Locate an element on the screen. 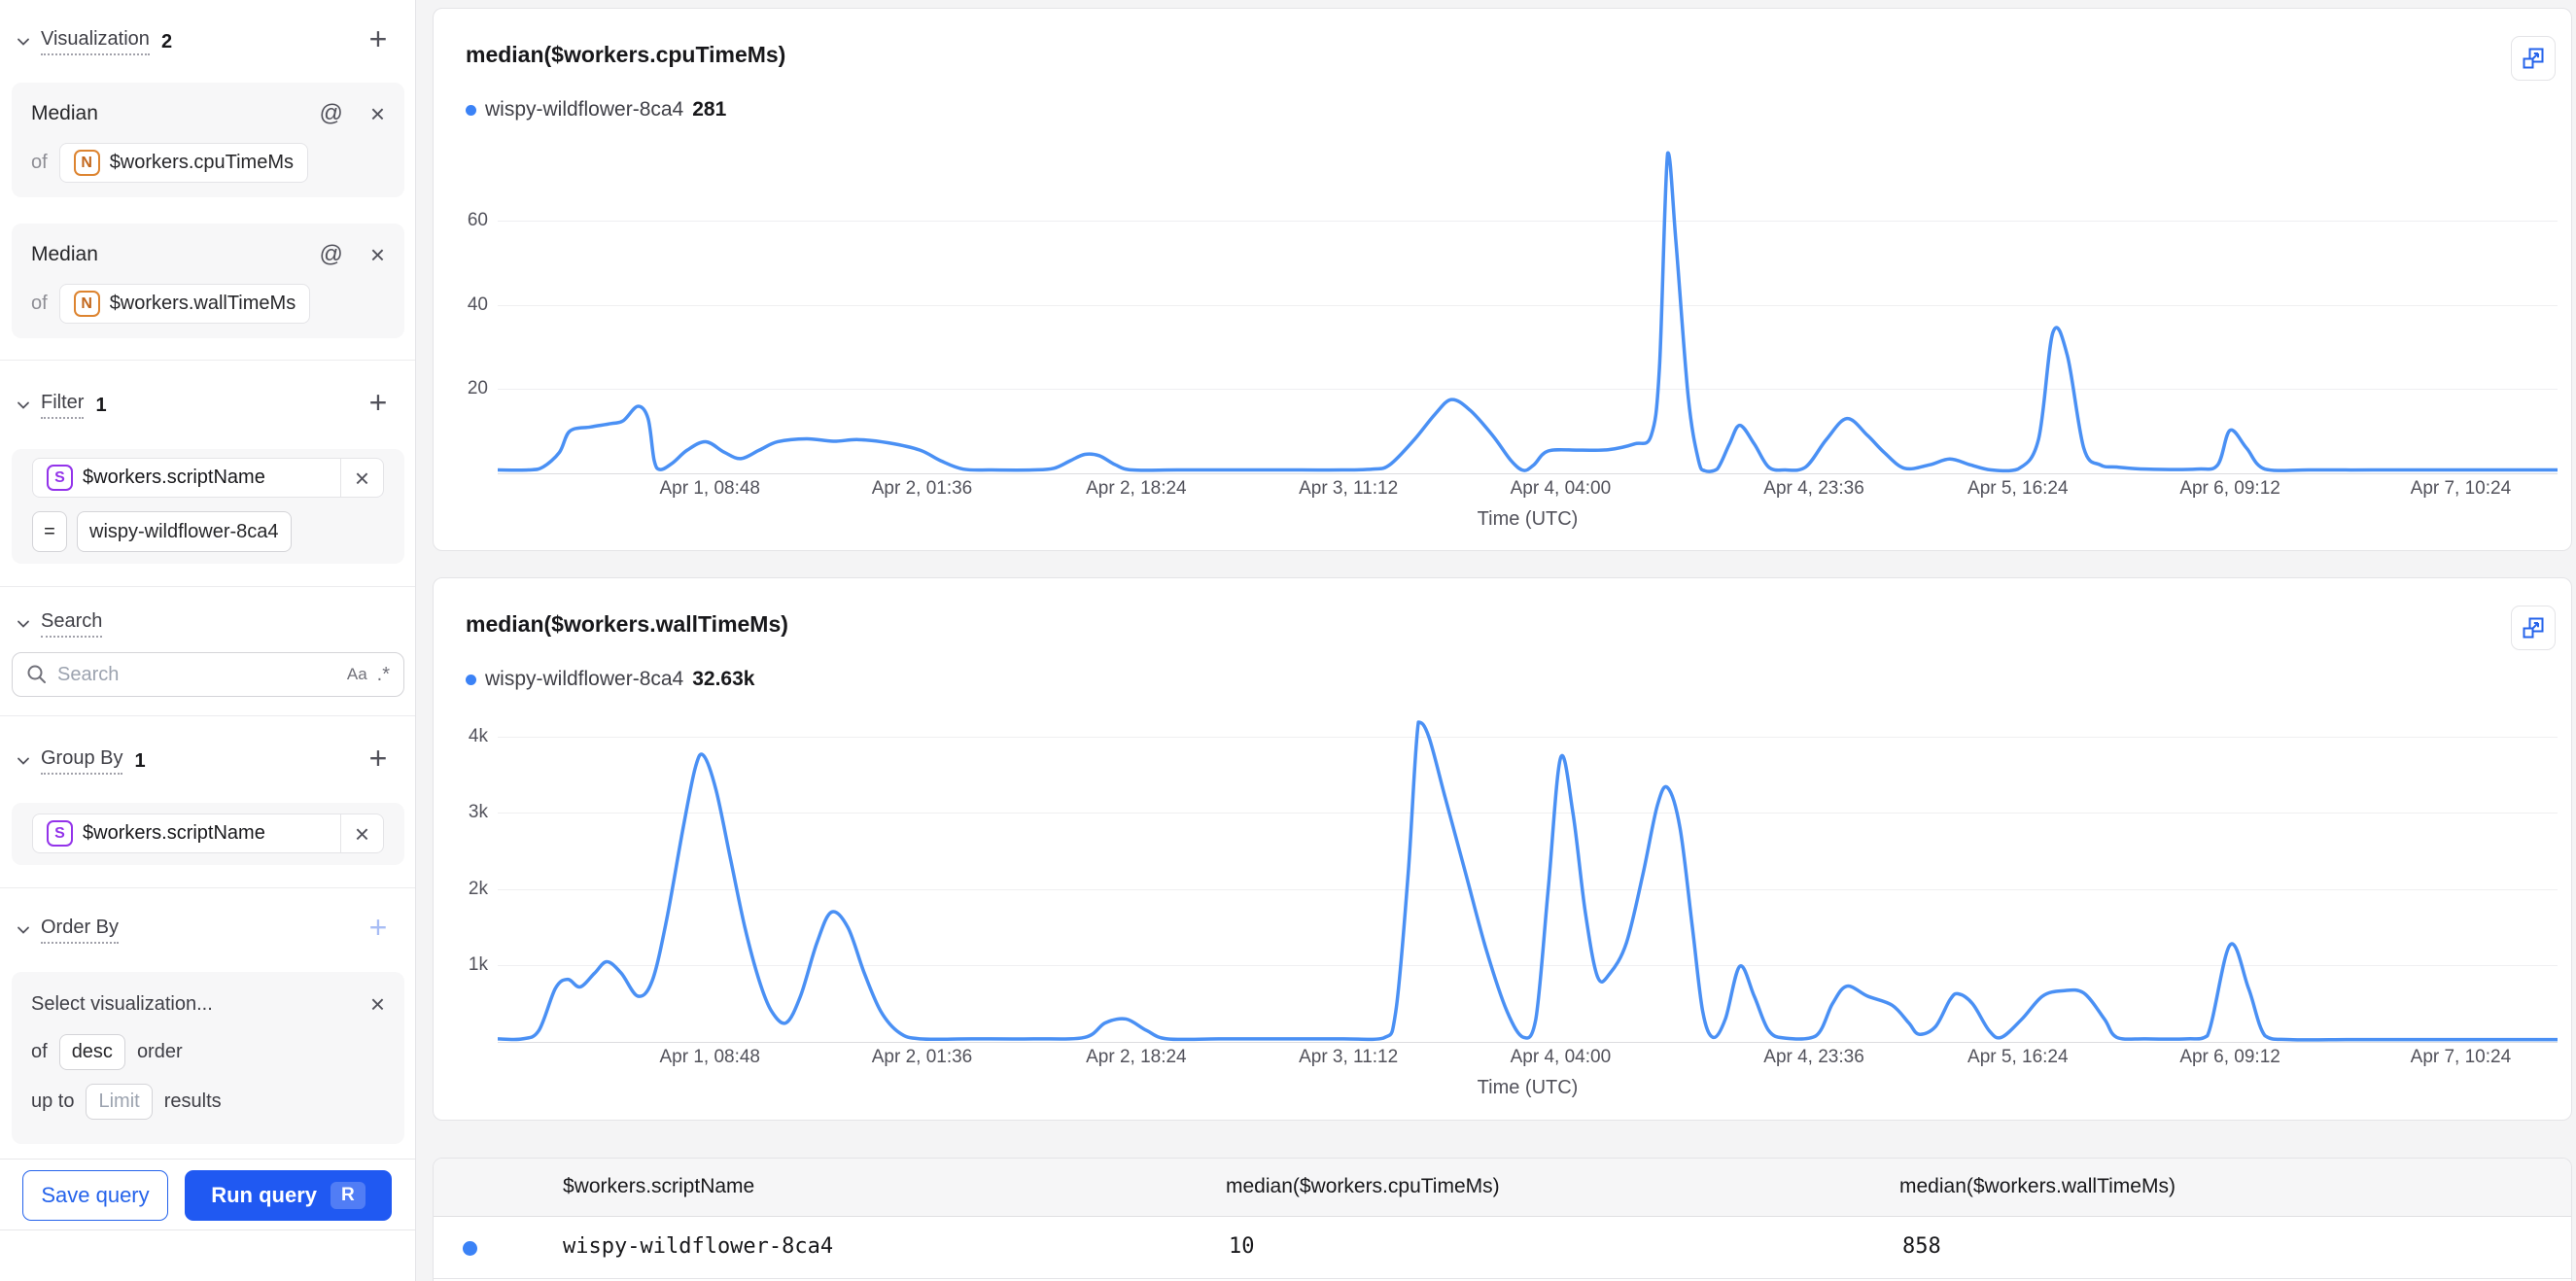  chart-legend: wispy-wildflower-8ca4 32.63k is located at coordinates (610, 680).